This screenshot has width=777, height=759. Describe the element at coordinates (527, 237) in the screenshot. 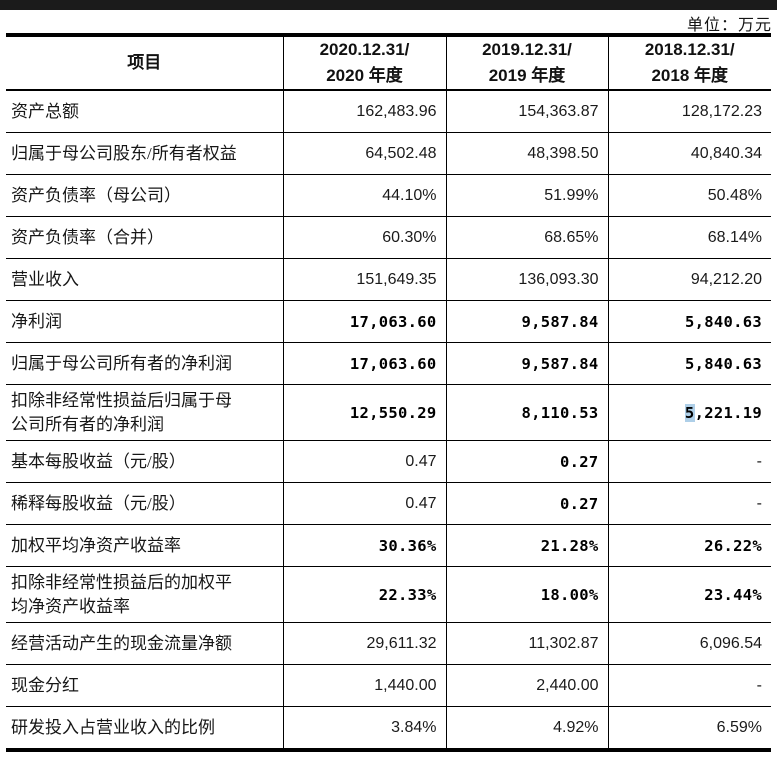

I see `value-2019: 68.65%` at that location.